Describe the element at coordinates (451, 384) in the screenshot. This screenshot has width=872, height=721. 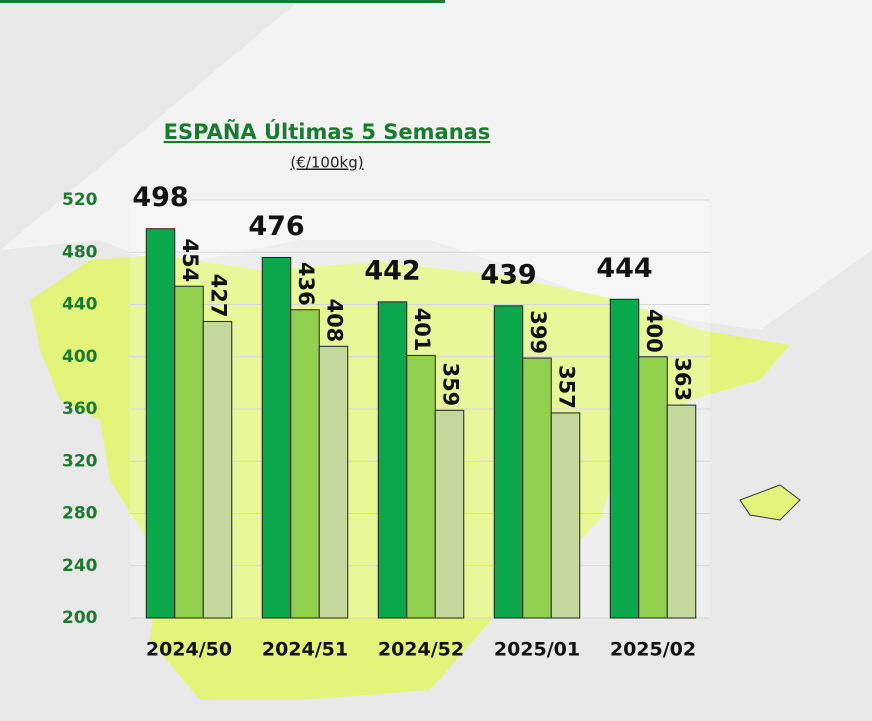
I see `data-label: 359` at that location.